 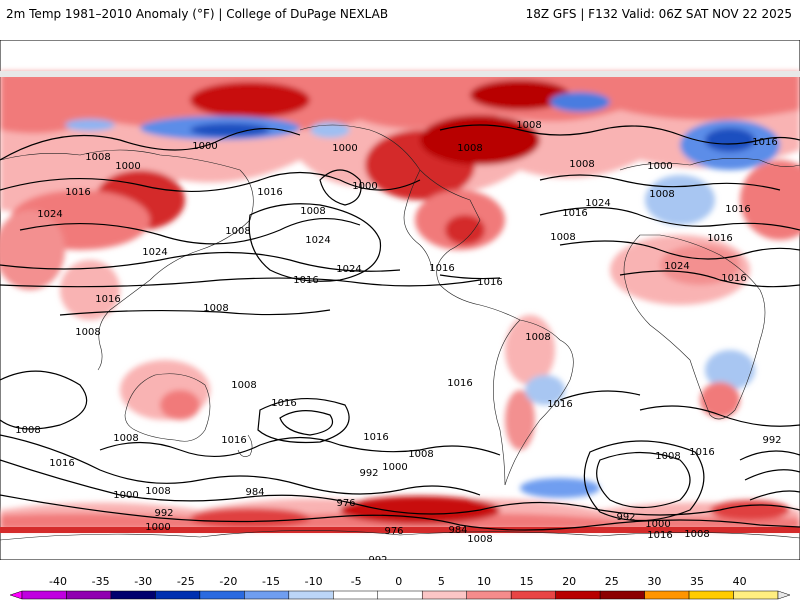 I want to click on legend-tick-label: -5, so click(x=356, y=581).